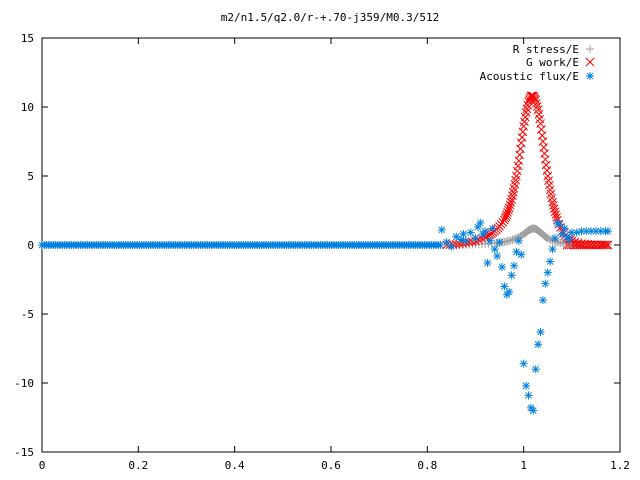 The image size is (640, 480). I want to click on legend-label: G work/E, so click(552, 62).